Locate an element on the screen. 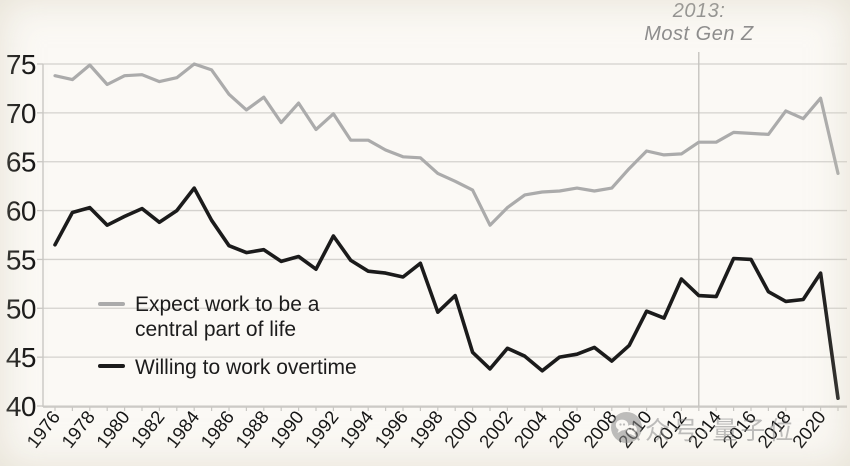 This screenshot has height=466, width=850. svg-text: 45 is located at coordinates (21, 357).